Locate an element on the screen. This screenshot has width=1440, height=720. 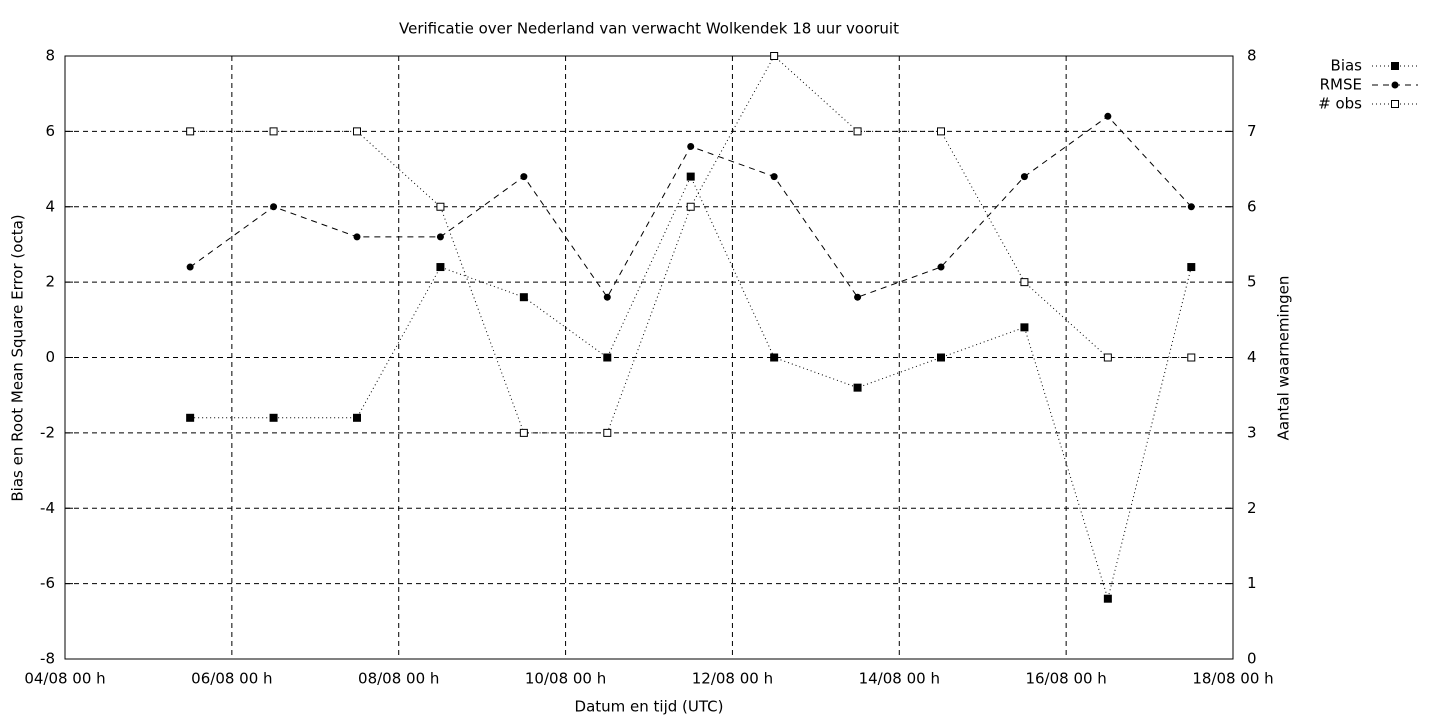
x-tick-label: 04/08 00 h is located at coordinates (64, 679).